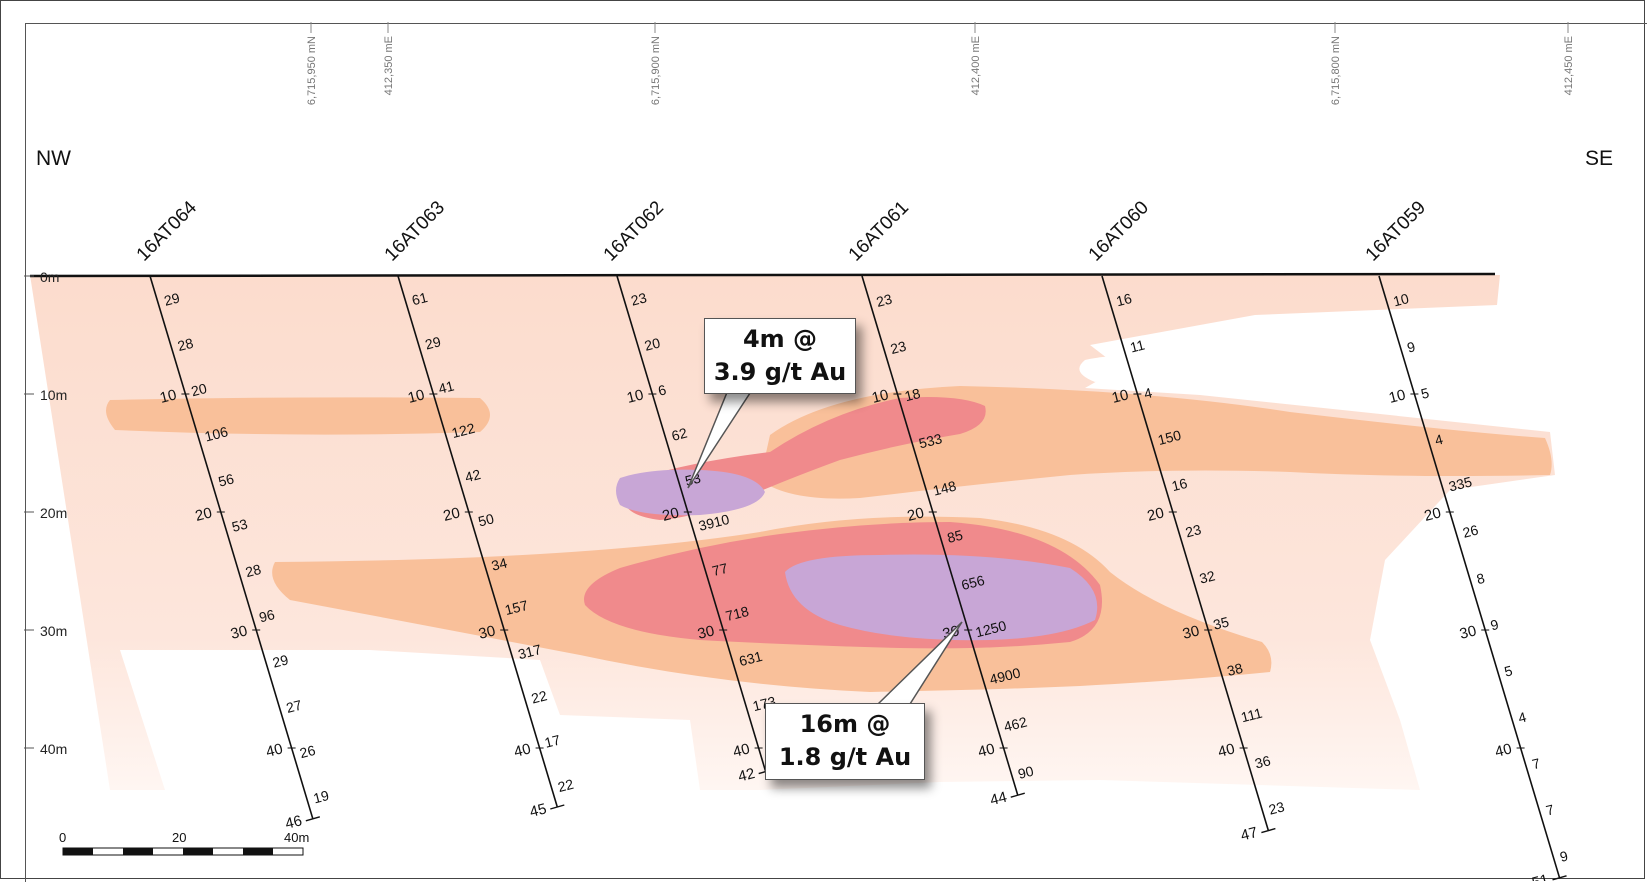 This screenshot has height=882, width=1647. What do you see at coordinates (780, 339) in the screenshot?
I see `callout-1-line1: 4m @` at bounding box center [780, 339].